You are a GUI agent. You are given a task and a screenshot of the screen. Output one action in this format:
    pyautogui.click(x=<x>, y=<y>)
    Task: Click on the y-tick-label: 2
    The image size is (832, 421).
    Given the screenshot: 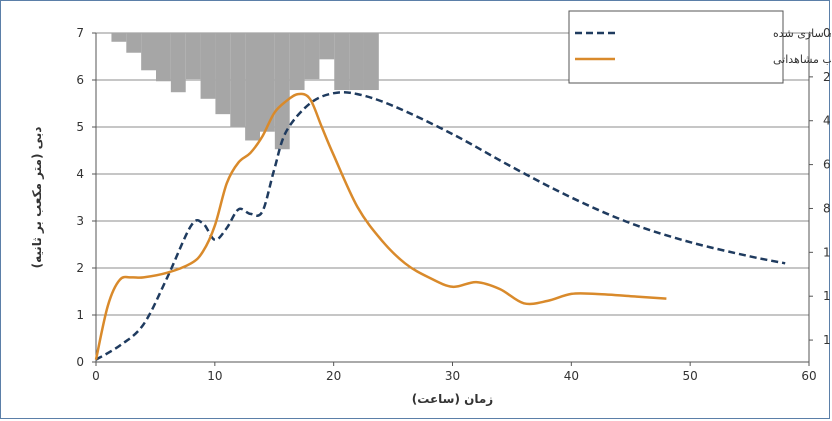 What is the action you would take?
    pyautogui.click(x=80, y=268)
    